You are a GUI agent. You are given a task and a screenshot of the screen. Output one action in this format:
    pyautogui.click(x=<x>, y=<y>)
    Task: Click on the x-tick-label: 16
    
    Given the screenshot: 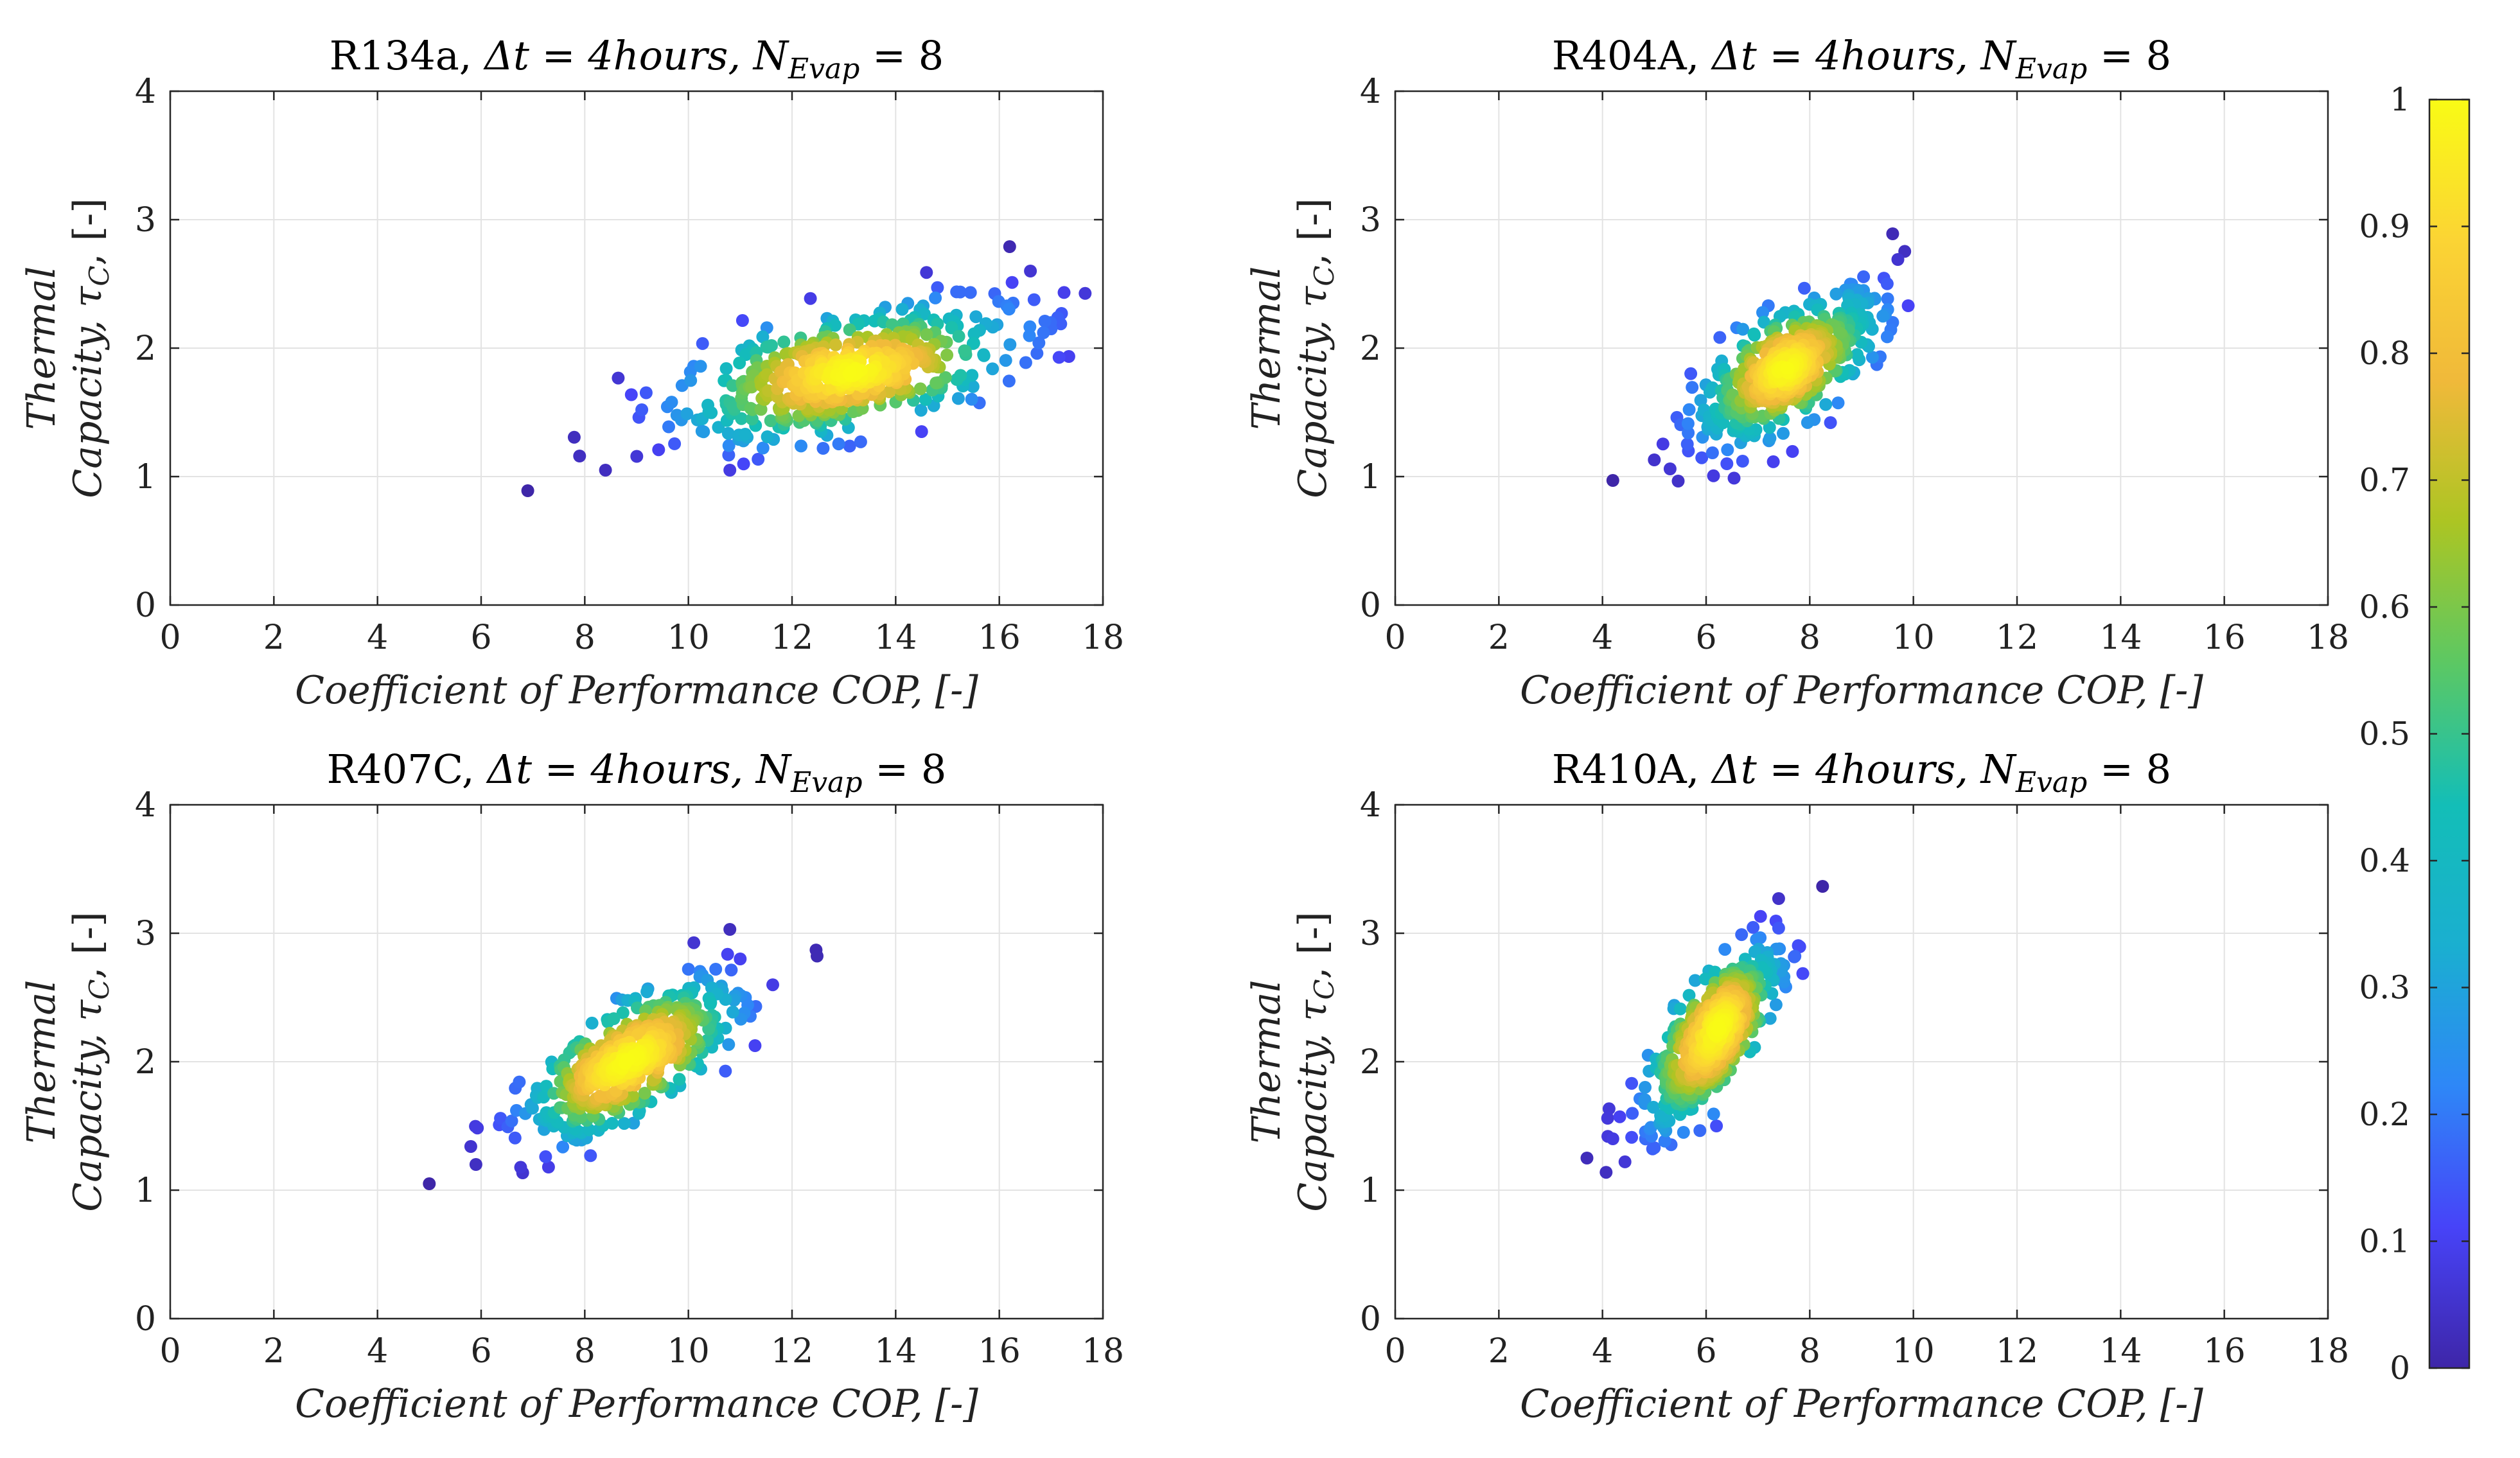 What is the action you would take?
    pyautogui.click(x=999, y=638)
    